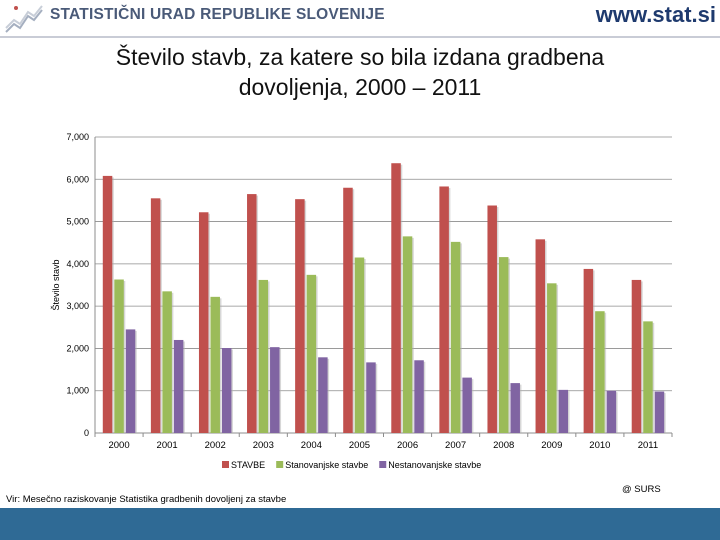 This screenshot has height=540, width=720. Describe the element at coordinates (563, 411) in the screenshot. I see `bar-nestanovanjske-stavbe-2009` at that location.